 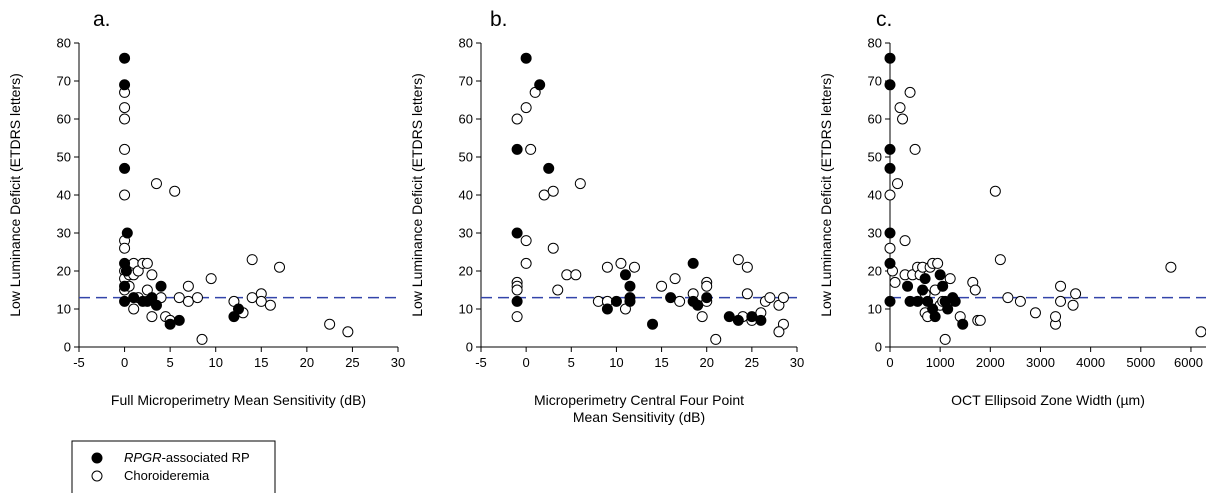 I want to click on y-tick-label: 30, so click(x=466, y=233).